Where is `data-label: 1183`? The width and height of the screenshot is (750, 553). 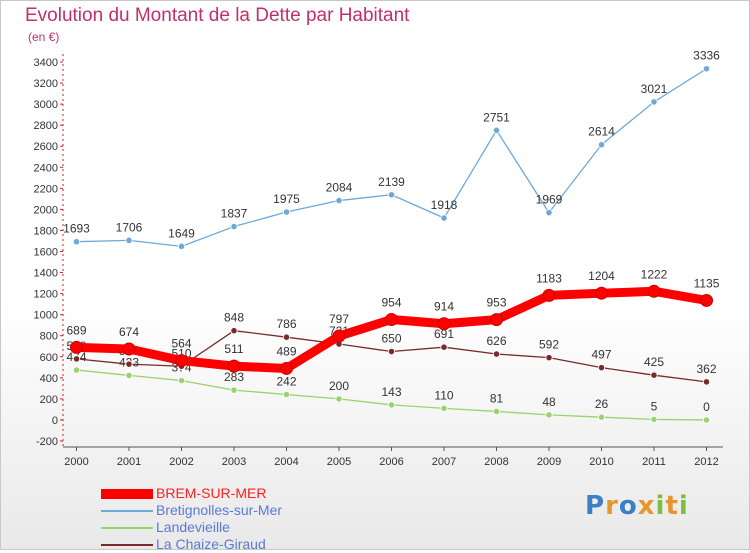
data-label: 1183 is located at coordinates (549, 278).